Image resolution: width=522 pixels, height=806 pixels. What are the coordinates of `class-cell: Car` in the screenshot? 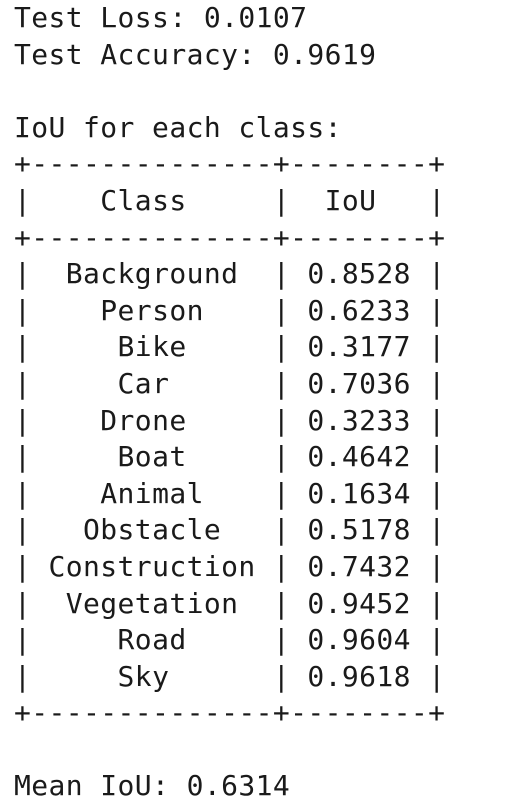 It's located at (152, 383).